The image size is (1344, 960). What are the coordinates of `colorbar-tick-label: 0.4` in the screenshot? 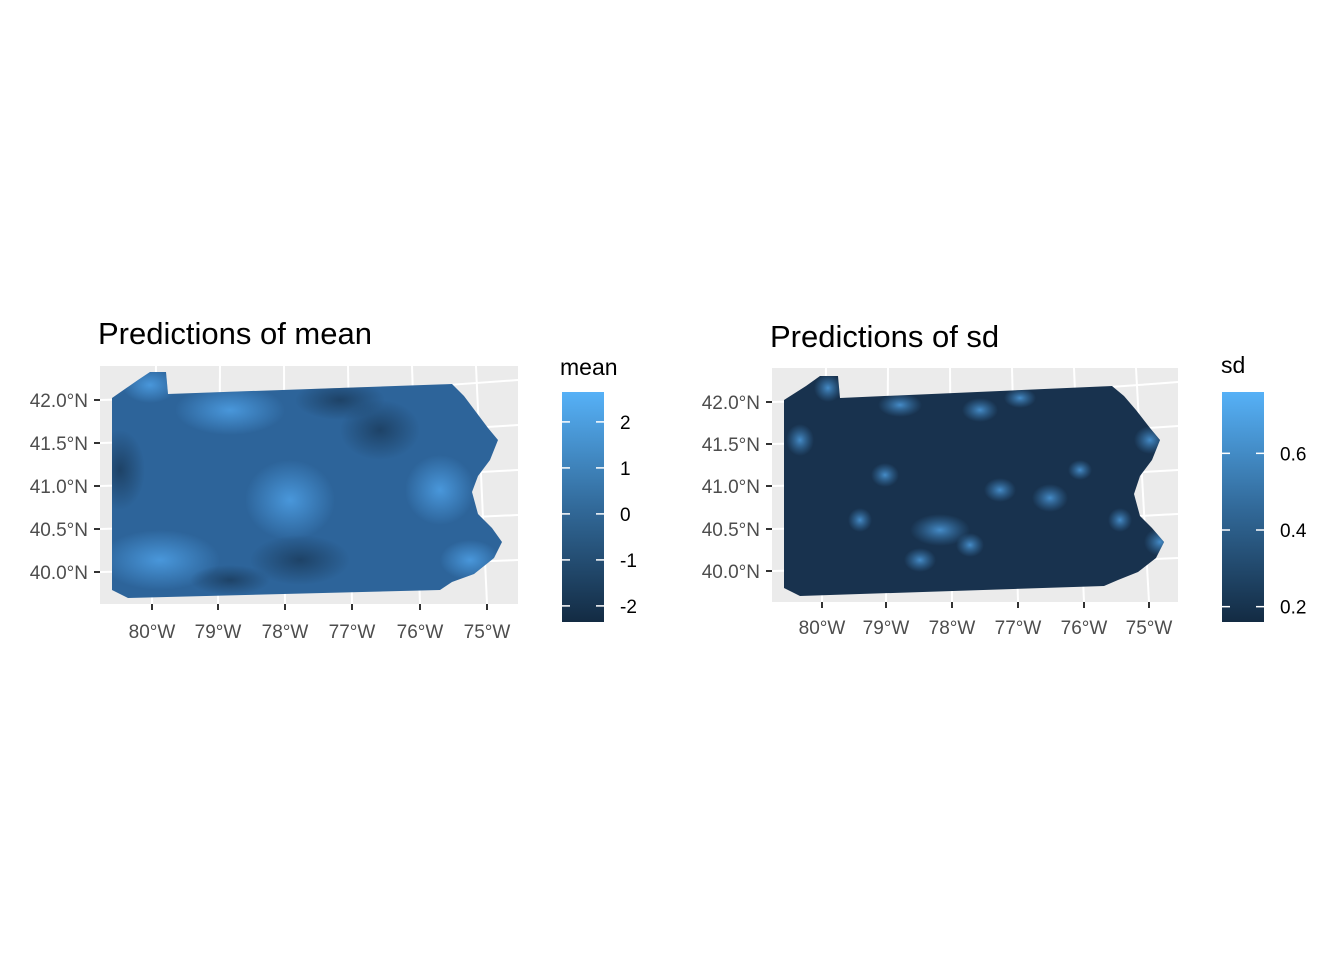 It's located at (1293, 531).